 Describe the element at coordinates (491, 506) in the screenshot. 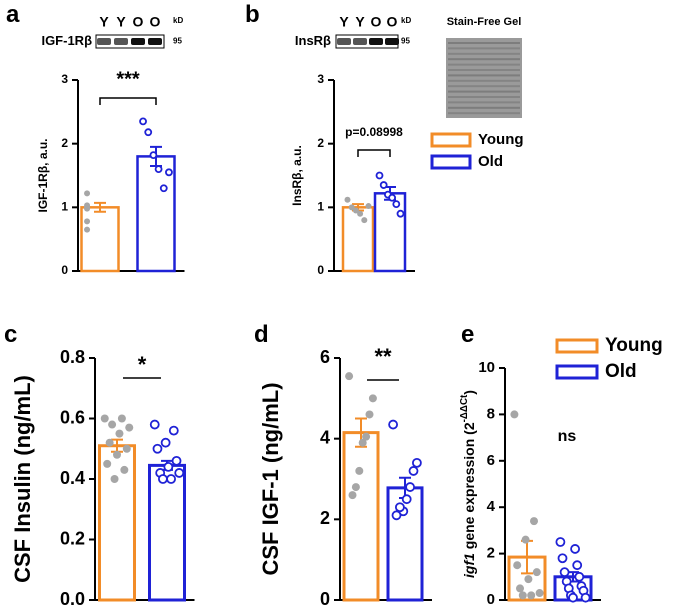

I see `y-tick-label: 4` at that location.